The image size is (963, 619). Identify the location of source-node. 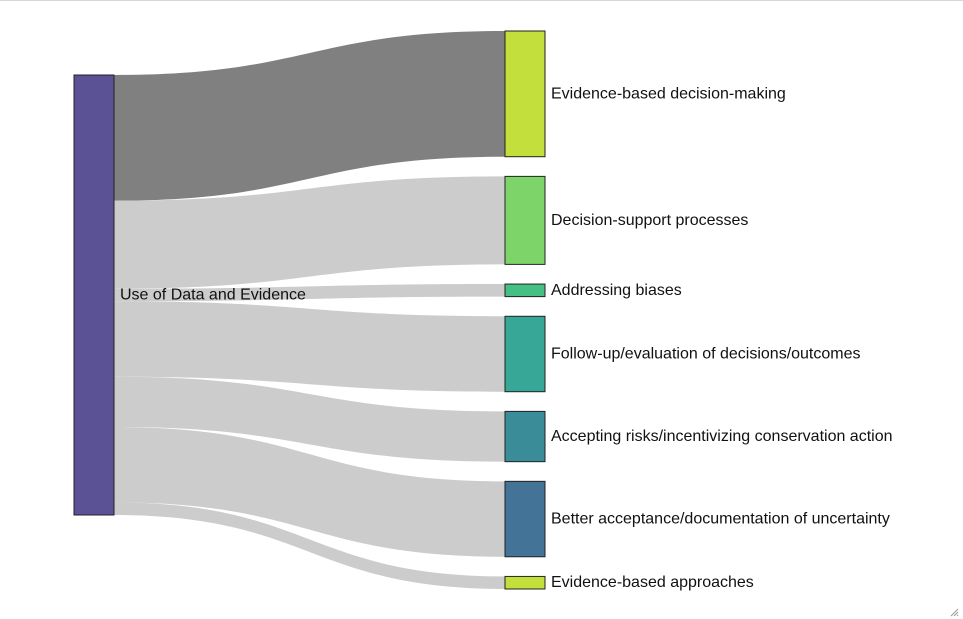
(94, 295).